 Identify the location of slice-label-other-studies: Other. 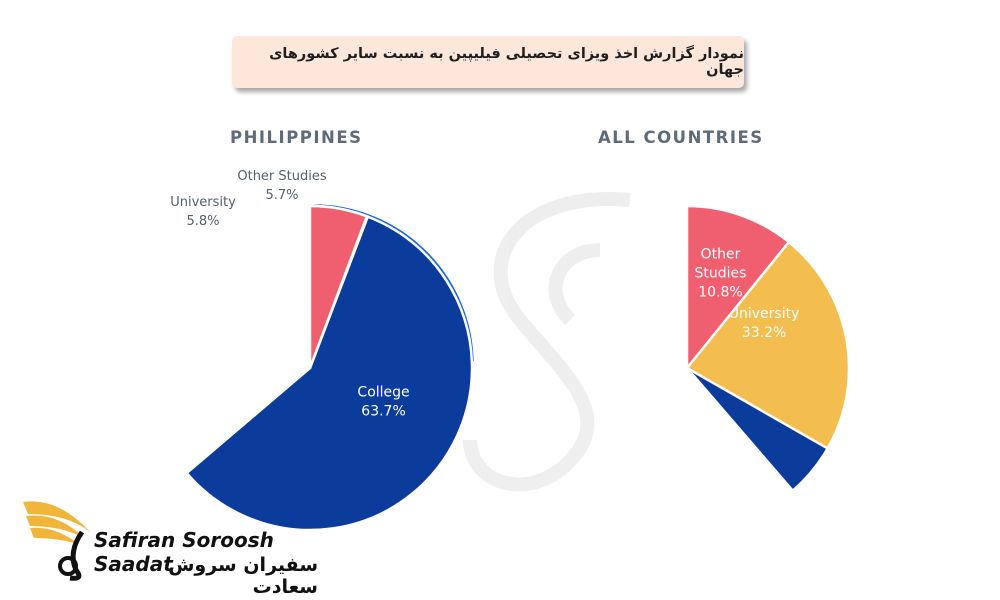
(721, 254).